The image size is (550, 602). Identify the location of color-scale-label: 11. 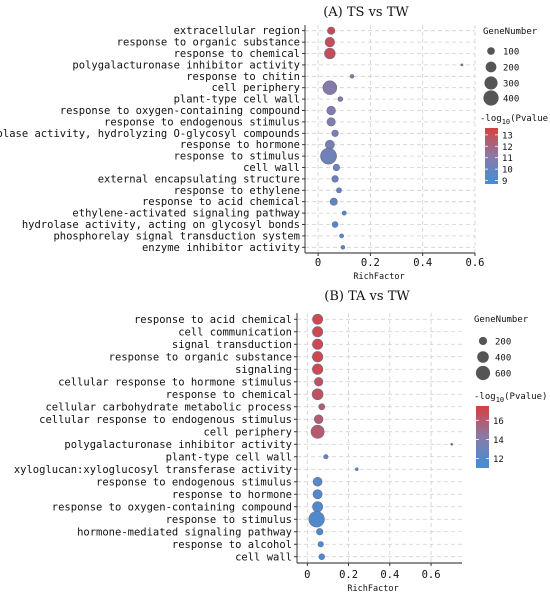
(507, 159).